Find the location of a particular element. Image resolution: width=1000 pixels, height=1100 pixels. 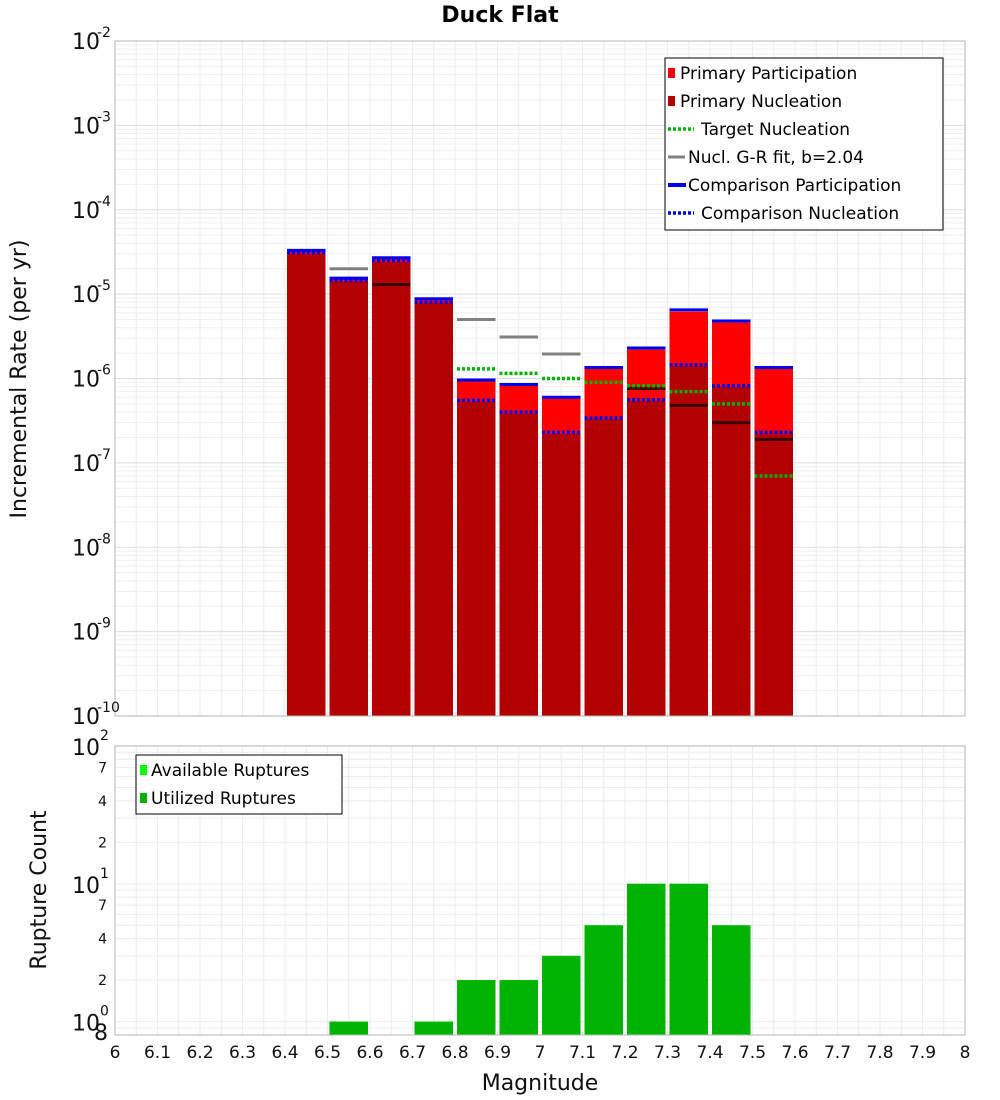

legend-label: Comparison Nucleation is located at coordinates (800, 214).